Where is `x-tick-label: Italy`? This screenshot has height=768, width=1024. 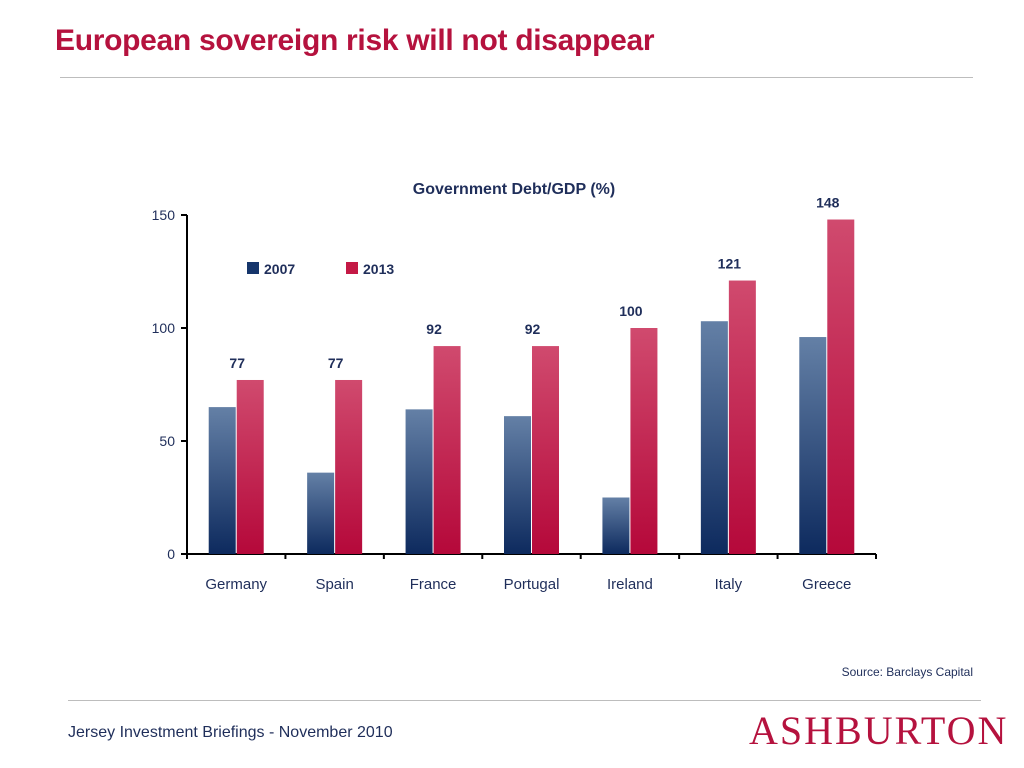 x-tick-label: Italy is located at coordinates (729, 584).